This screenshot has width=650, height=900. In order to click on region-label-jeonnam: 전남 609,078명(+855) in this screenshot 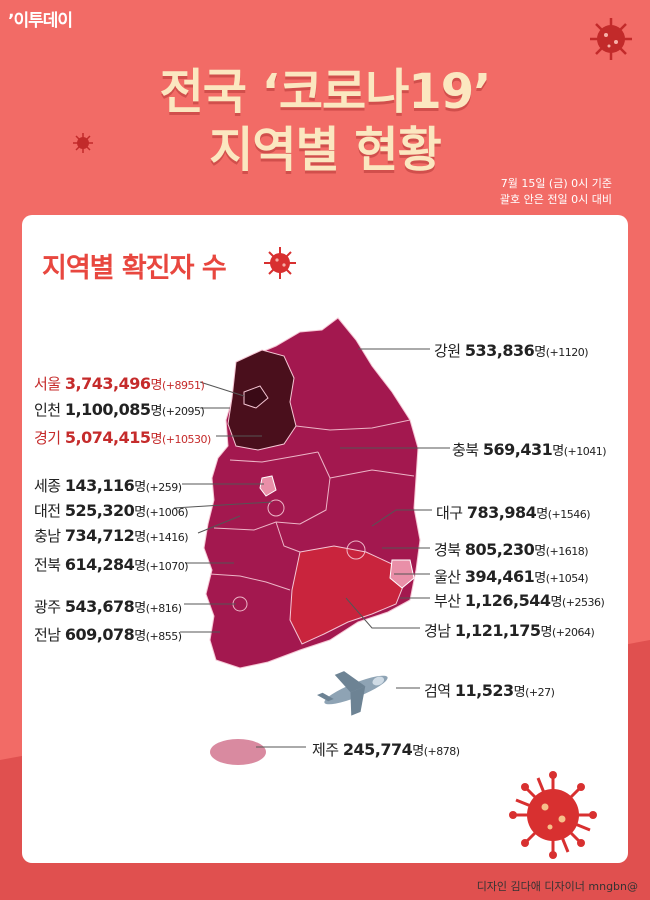, I will do `click(108, 634)`.